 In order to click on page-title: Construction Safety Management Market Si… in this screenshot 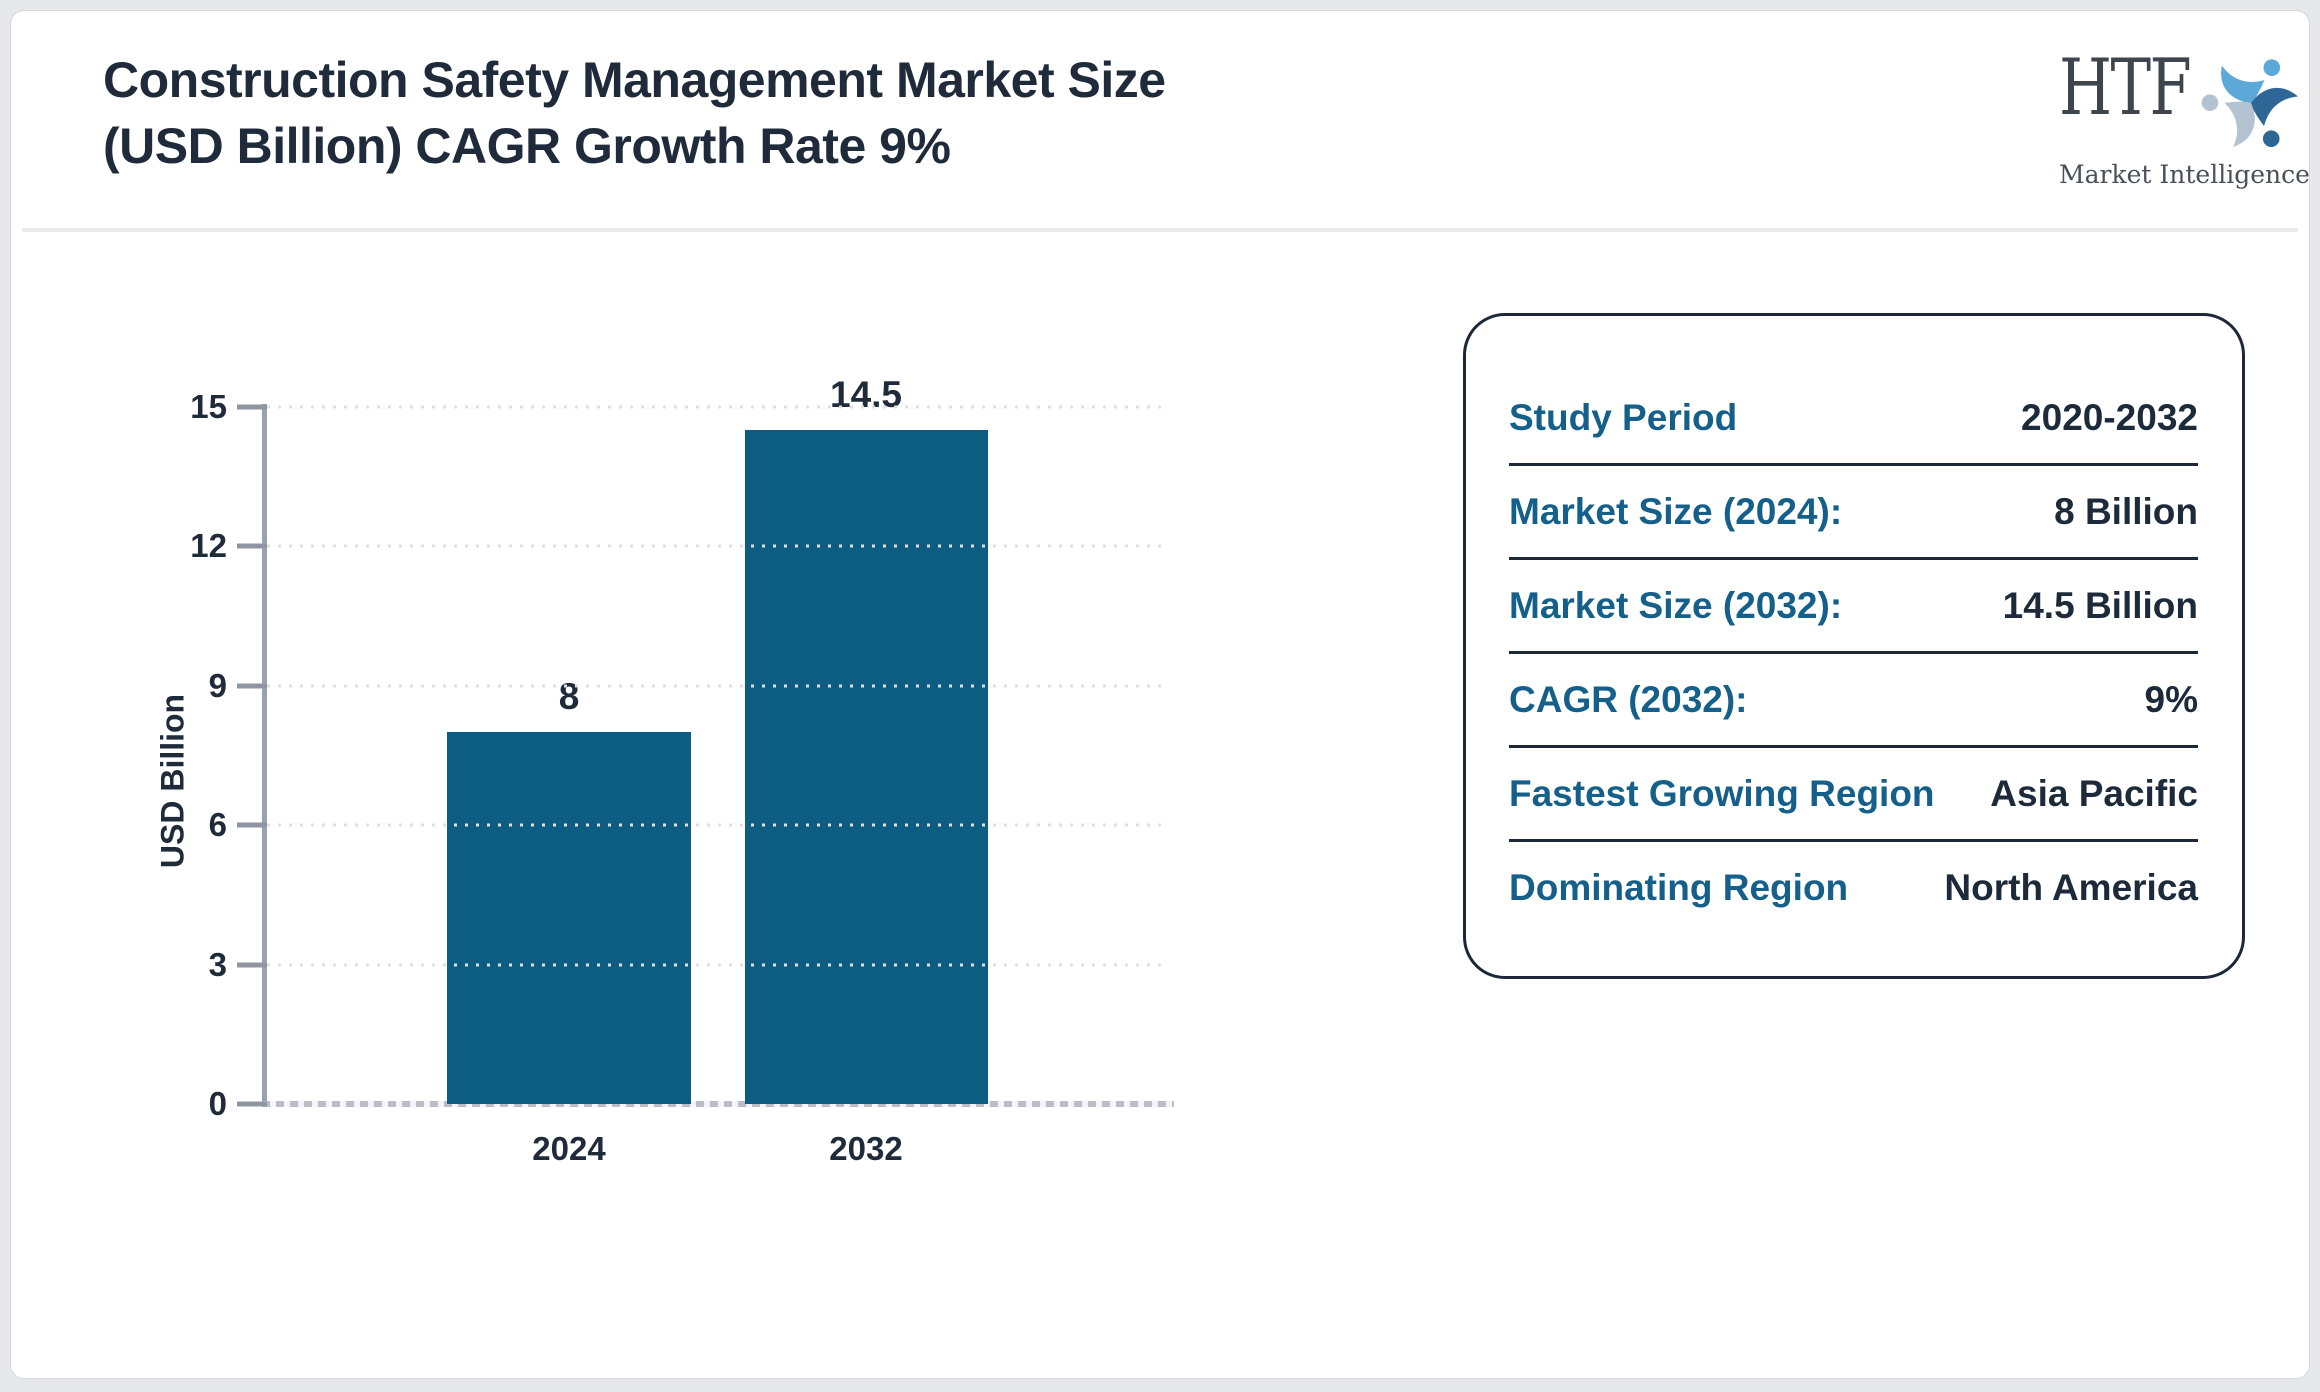, I will do `click(634, 113)`.